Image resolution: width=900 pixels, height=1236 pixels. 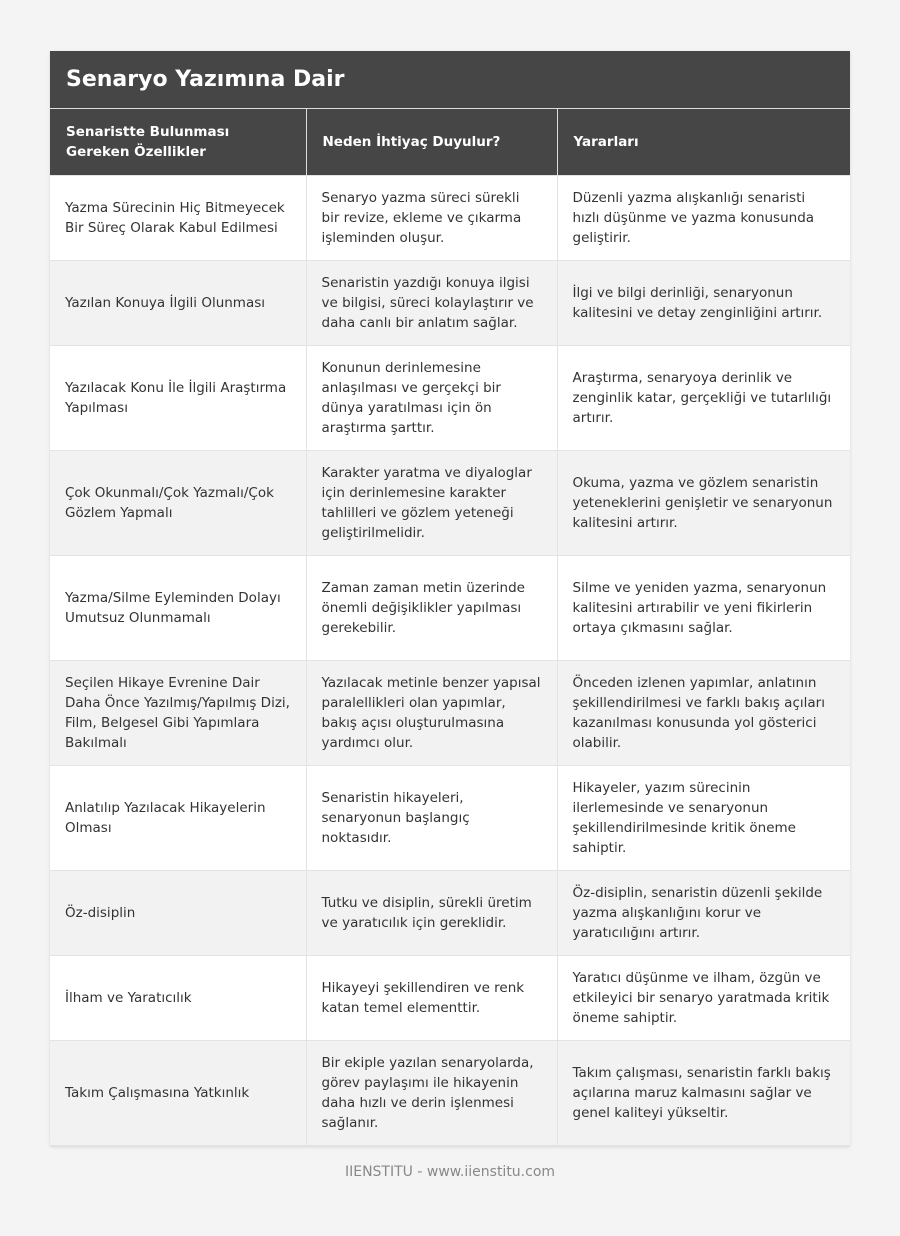 What do you see at coordinates (431, 142) in the screenshot?
I see `column-header: Neden İhtiyaç Duyulur?` at bounding box center [431, 142].